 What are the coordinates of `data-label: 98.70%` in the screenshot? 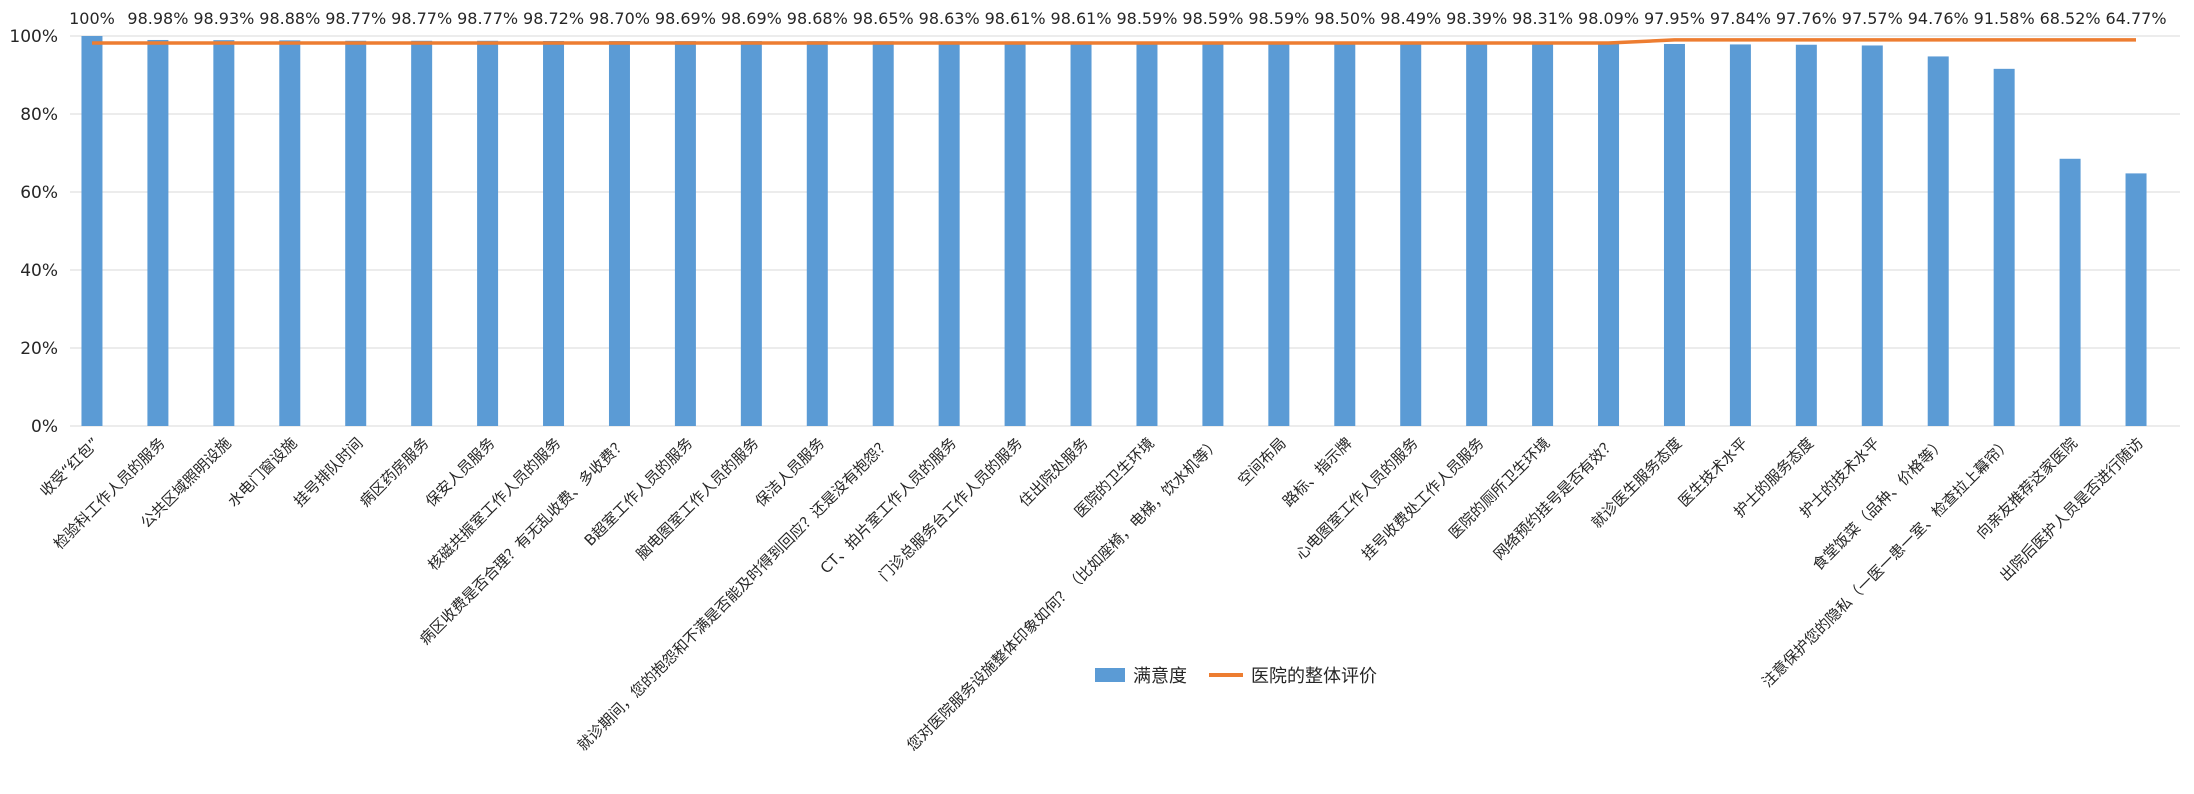 It's located at (619, 18).